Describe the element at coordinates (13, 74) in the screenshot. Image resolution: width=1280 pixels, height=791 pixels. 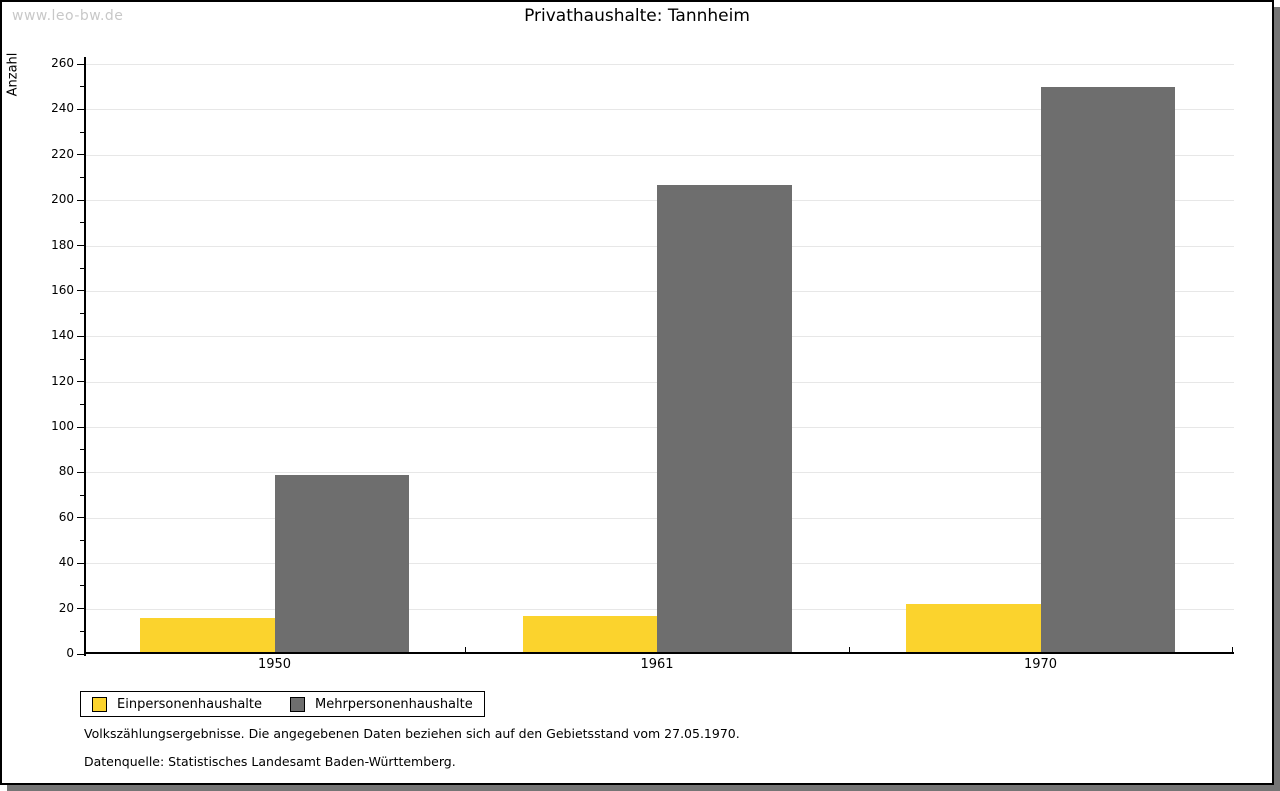
I see `y-axis-label: Anzahl` at that location.